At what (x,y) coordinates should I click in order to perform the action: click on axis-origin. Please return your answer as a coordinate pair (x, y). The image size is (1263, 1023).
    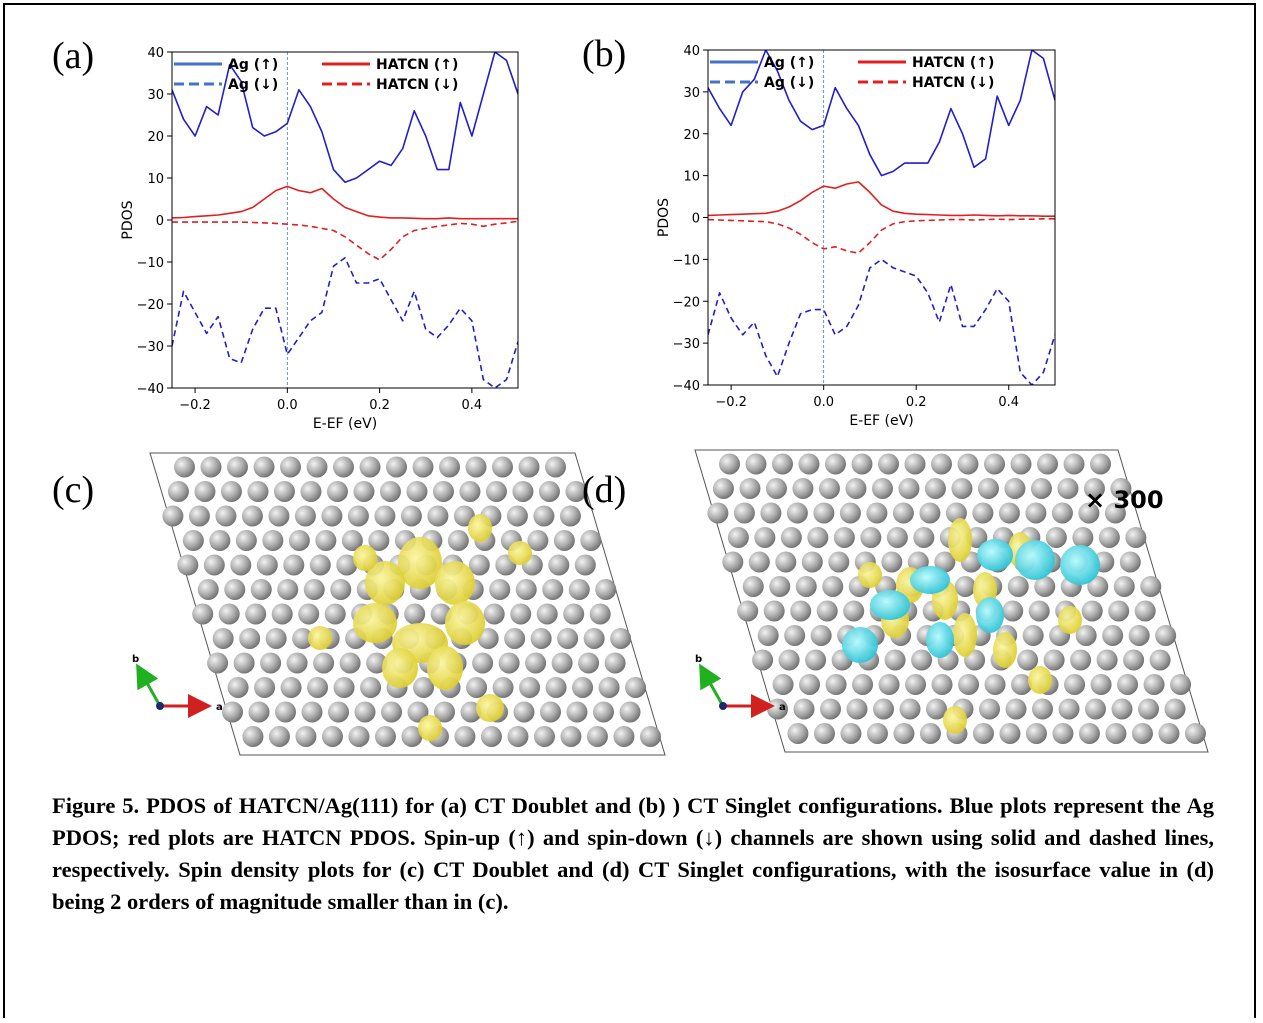
    Looking at the image, I should click on (160, 706).